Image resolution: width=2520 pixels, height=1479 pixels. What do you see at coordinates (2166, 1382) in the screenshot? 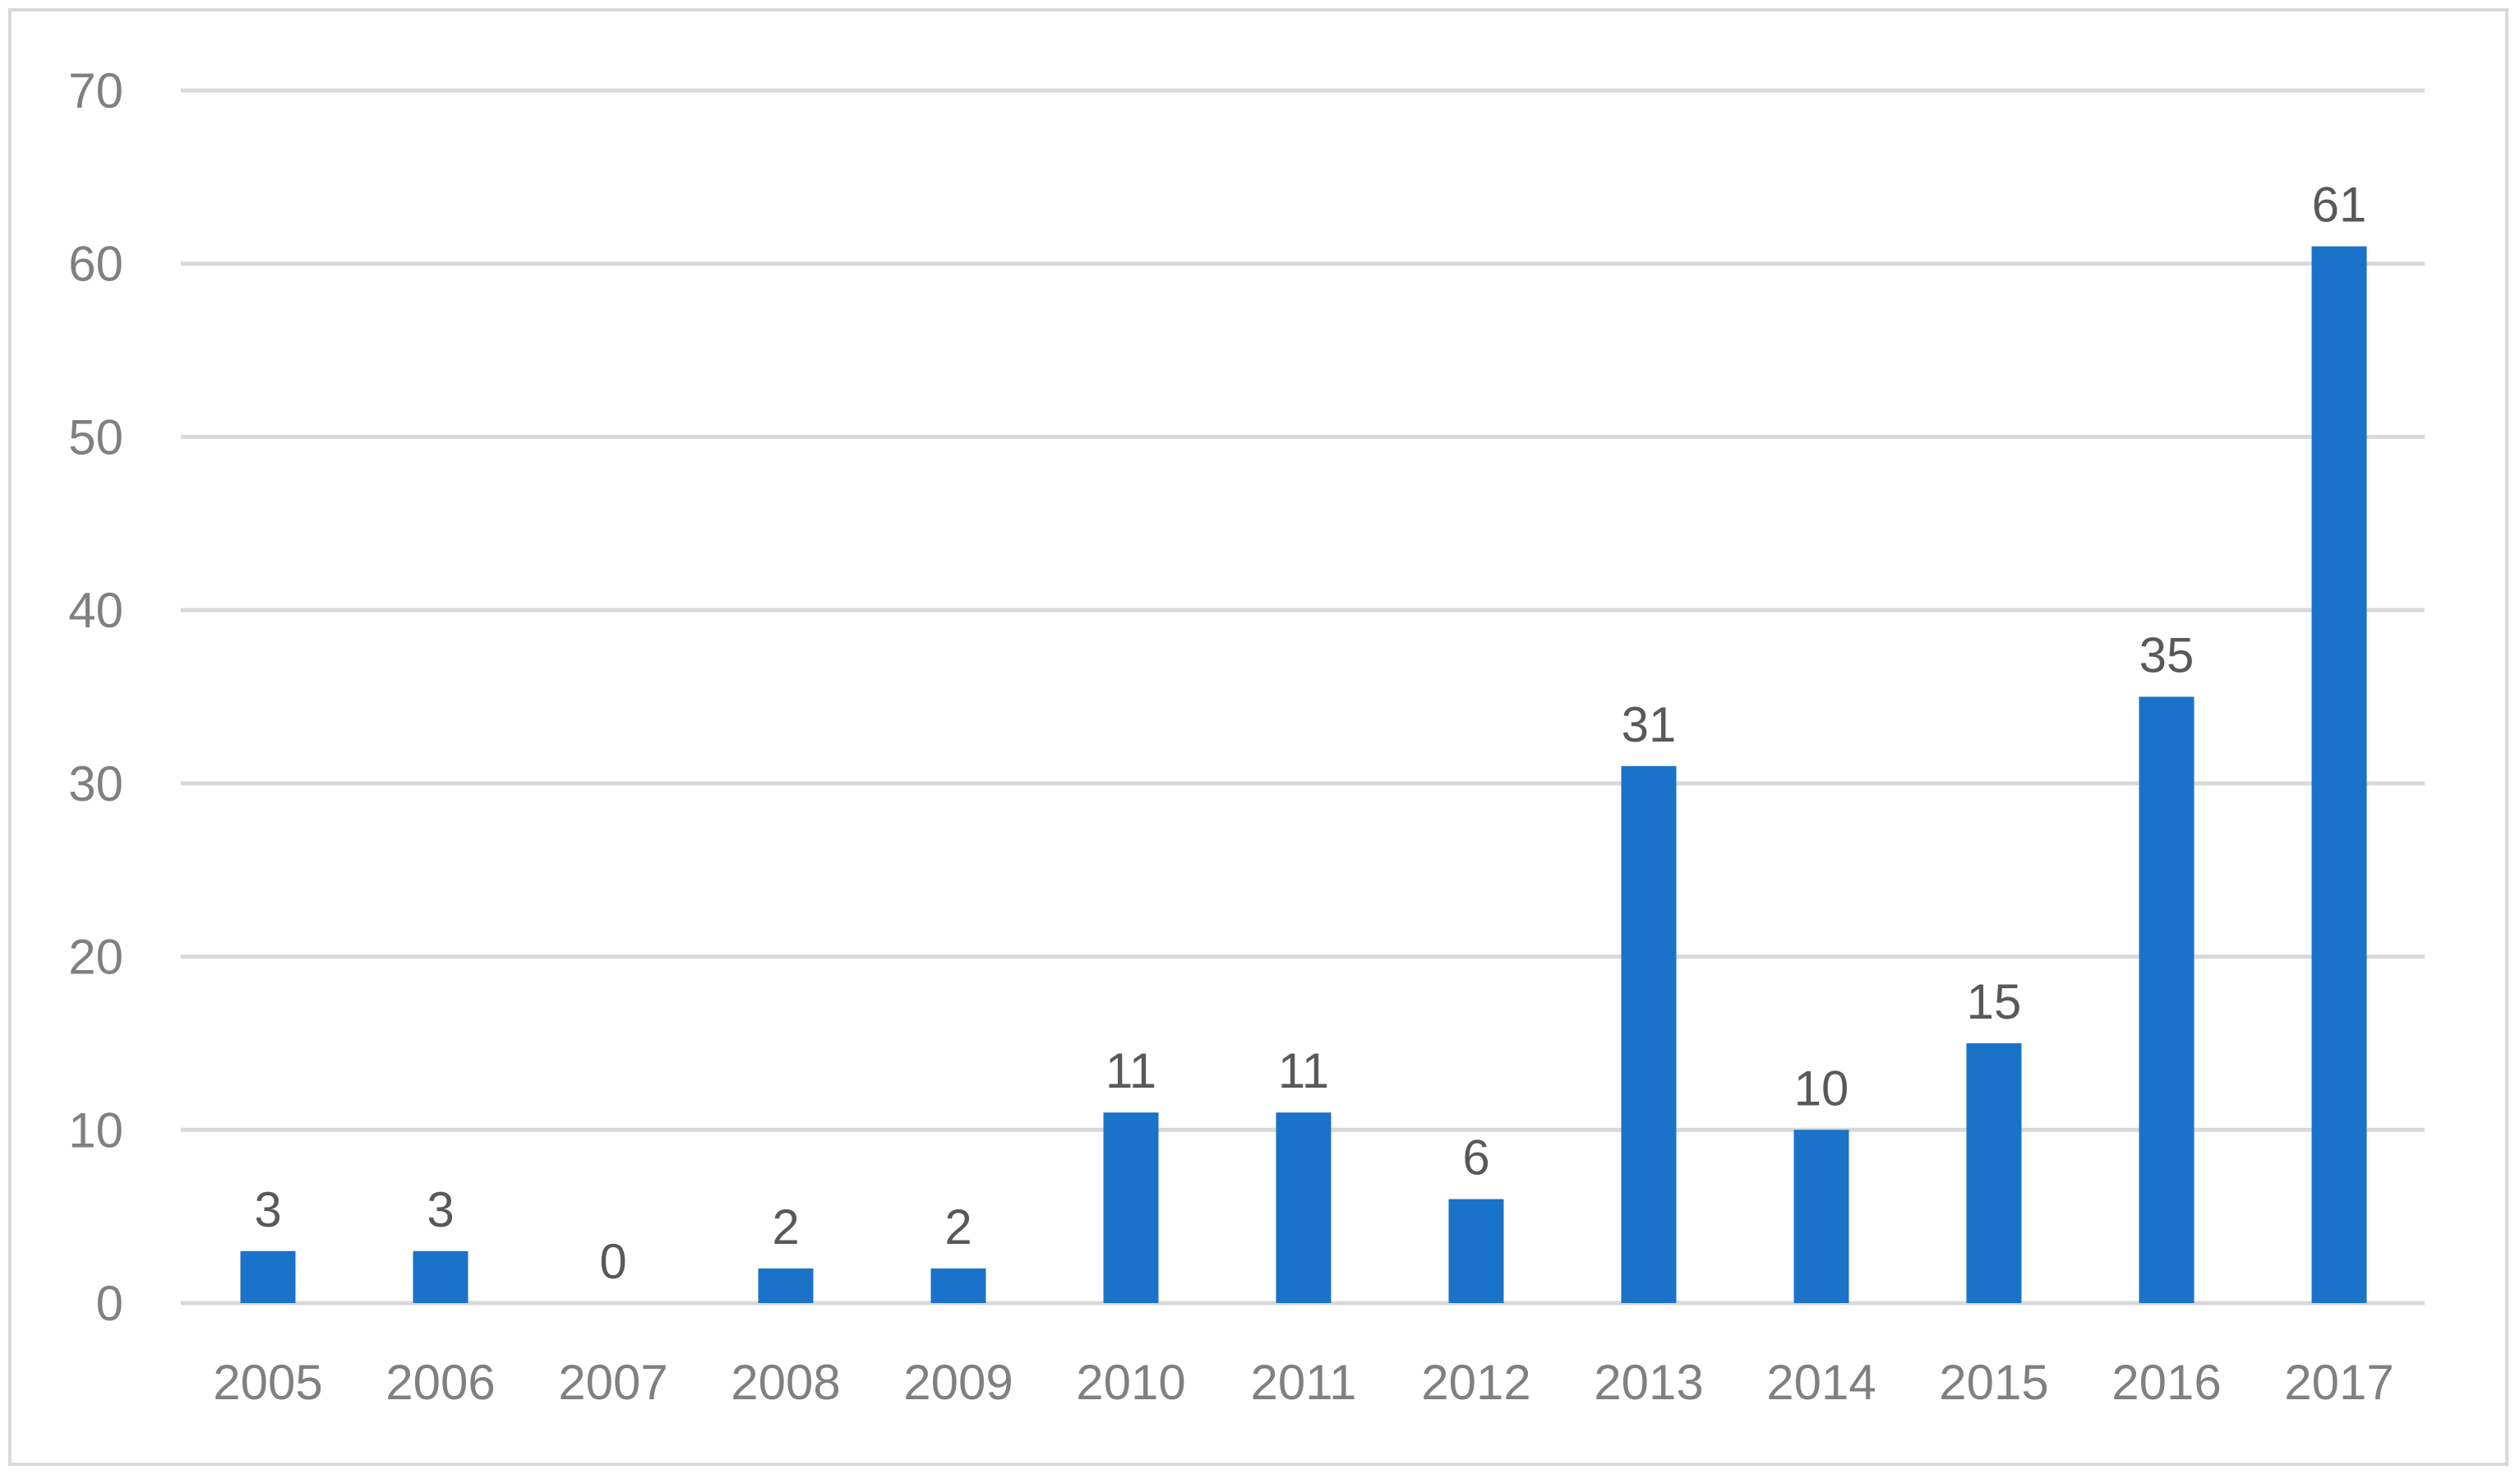
I see `x-tick-label: 2016` at bounding box center [2166, 1382].